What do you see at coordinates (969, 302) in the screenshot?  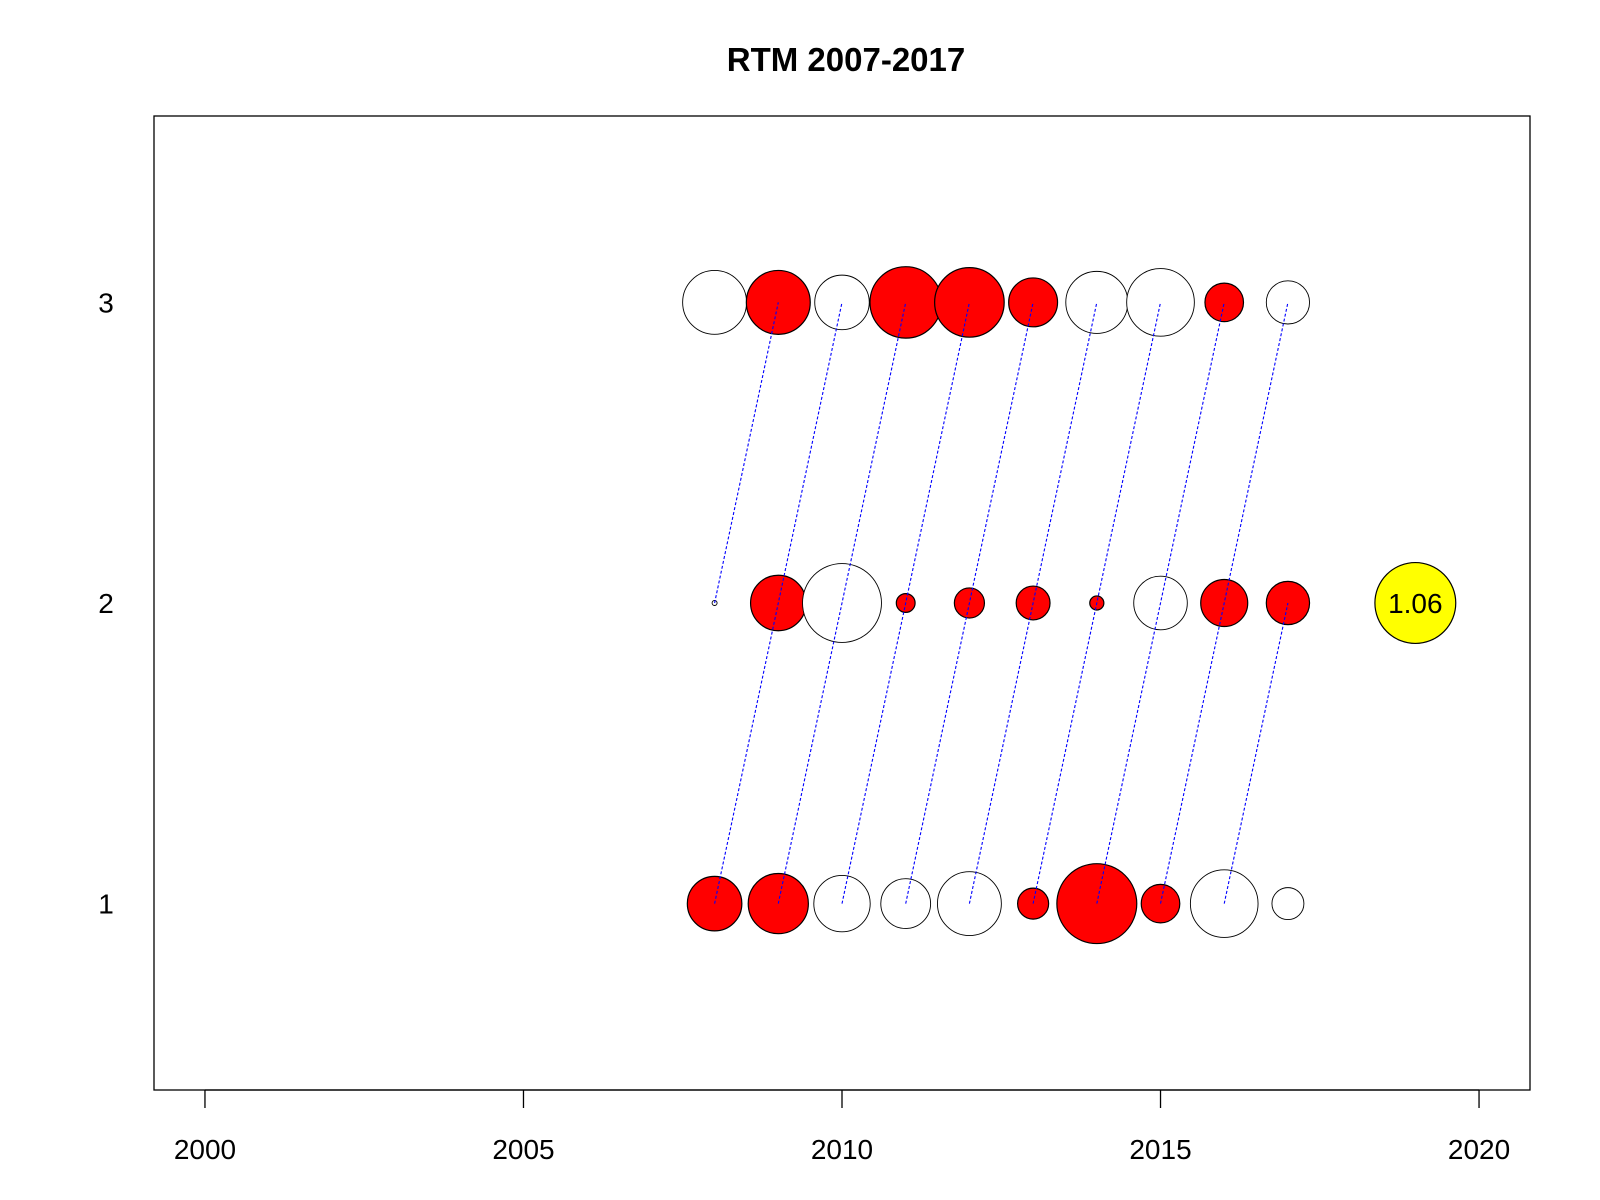 I see `bubble-2012-age3` at bounding box center [969, 302].